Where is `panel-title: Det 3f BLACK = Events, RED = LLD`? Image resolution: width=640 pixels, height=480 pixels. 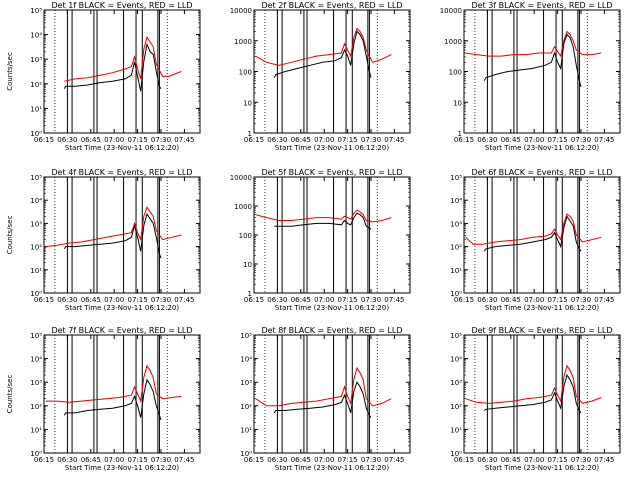
panel-title: Det 3f BLACK = Events, RED = LLD is located at coordinates (541, 5).